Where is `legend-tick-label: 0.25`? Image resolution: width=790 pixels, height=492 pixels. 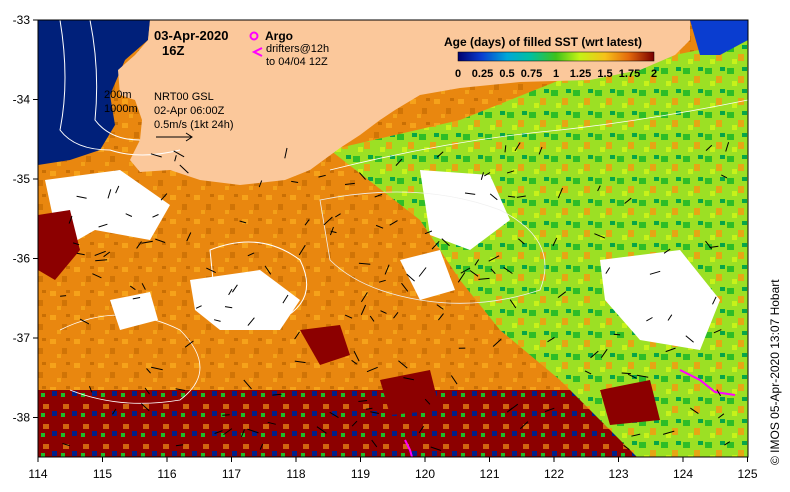
legend-tick-label: 0.25 is located at coordinates (482, 74).